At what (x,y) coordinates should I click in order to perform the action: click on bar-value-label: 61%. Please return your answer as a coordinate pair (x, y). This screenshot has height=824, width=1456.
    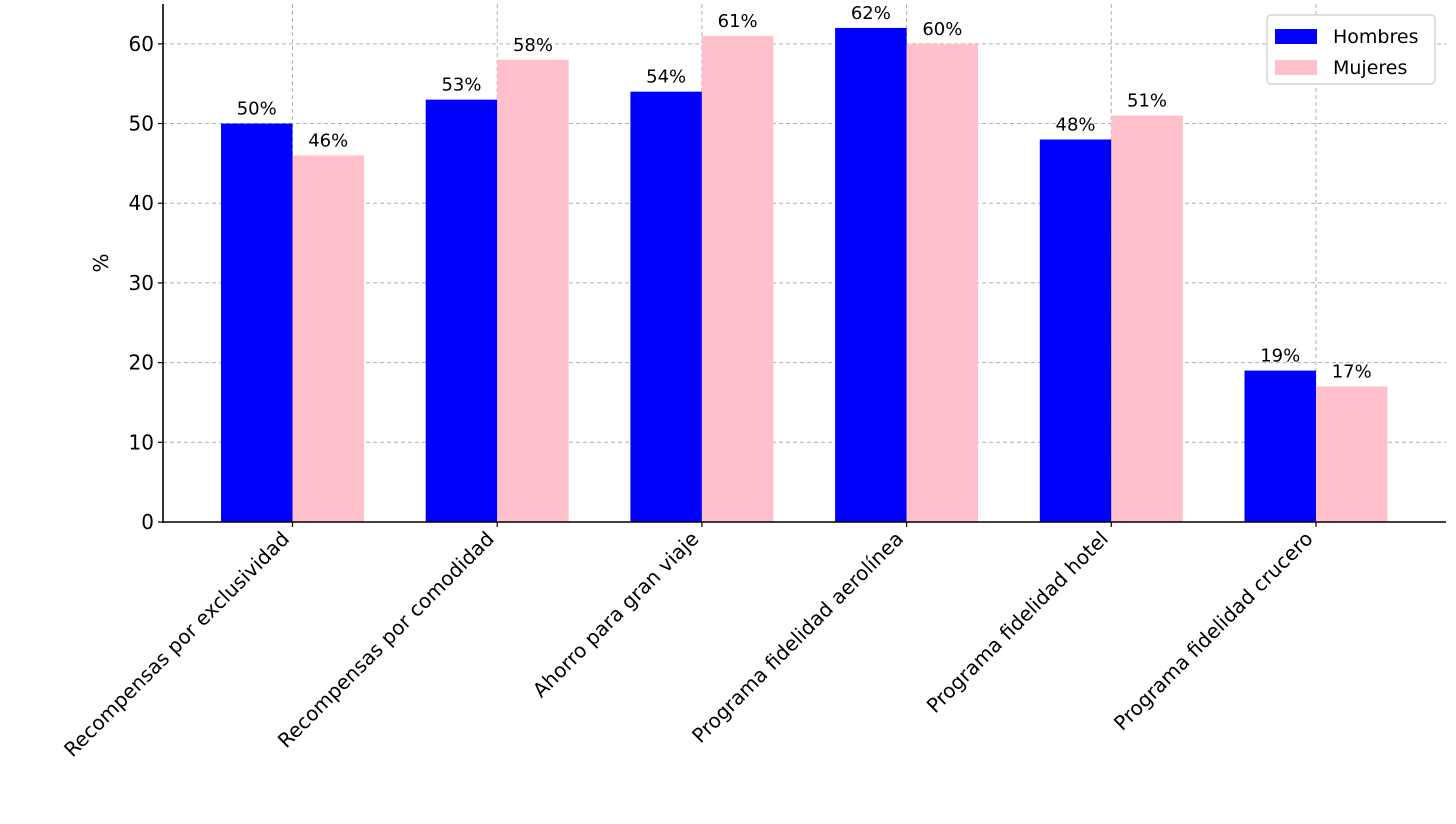
    Looking at the image, I should click on (738, 21).